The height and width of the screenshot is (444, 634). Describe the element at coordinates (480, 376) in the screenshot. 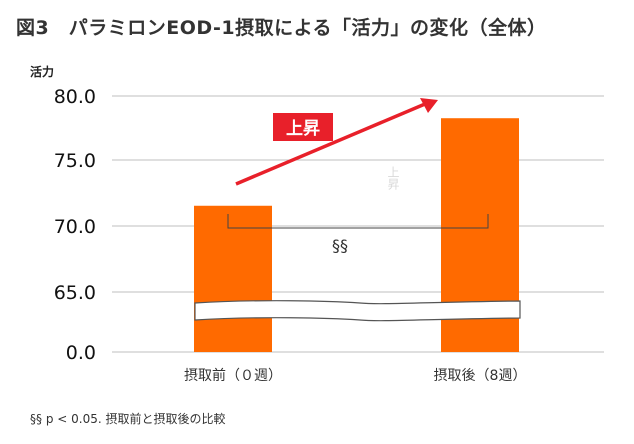

I see `x-tick-label: 摂取後（8週）` at that location.